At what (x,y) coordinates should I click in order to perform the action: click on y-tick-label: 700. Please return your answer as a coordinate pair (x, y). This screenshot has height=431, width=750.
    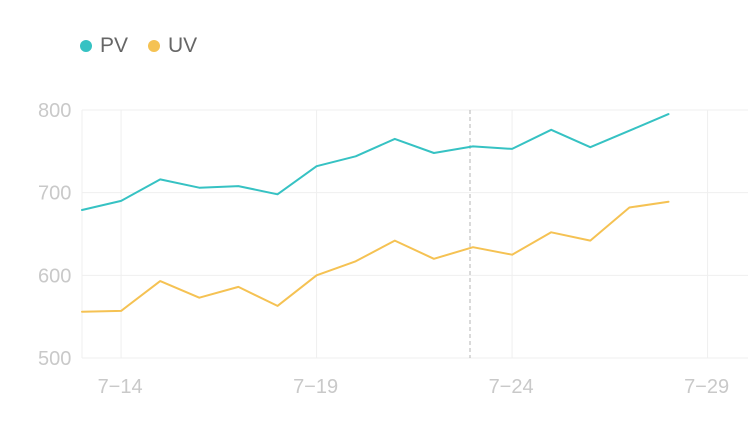
    Looking at the image, I should click on (54, 194).